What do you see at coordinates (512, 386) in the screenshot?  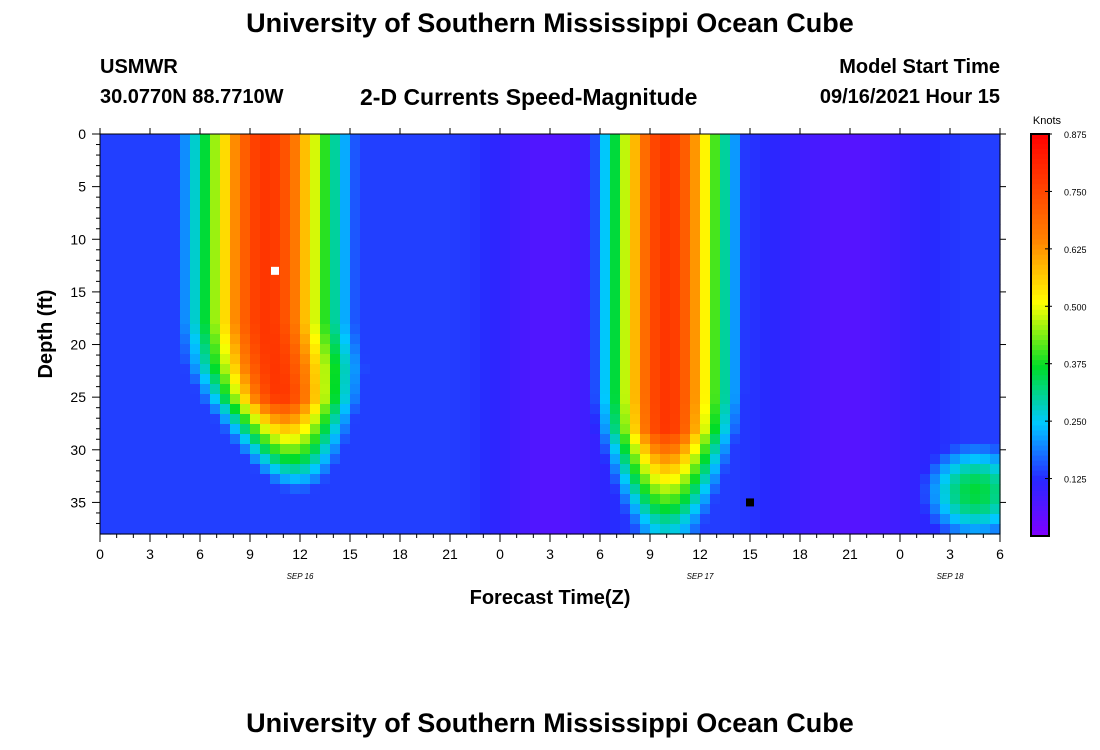 I see `heatmap-markers` at bounding box center [512, 386].